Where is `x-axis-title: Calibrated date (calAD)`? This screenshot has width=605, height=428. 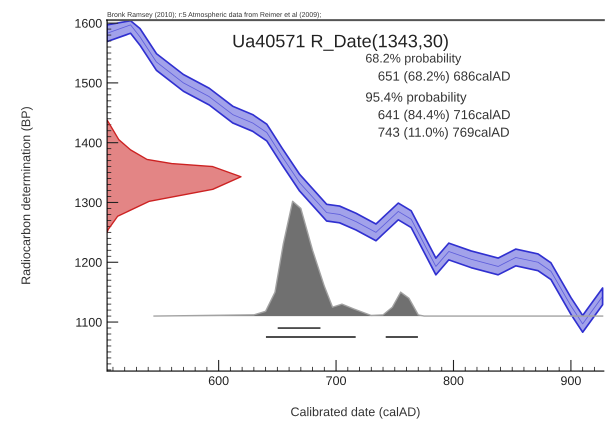
x-axis-title: Calibrated date (calAD) is located at coordinates (355, 413).